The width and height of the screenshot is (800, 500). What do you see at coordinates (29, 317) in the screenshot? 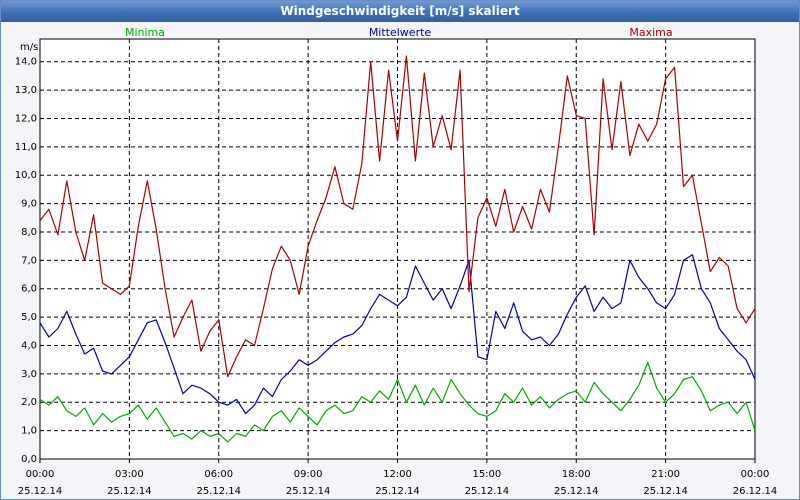
I see `y-tick-label: 5,0` at bounding box center [29, 317].